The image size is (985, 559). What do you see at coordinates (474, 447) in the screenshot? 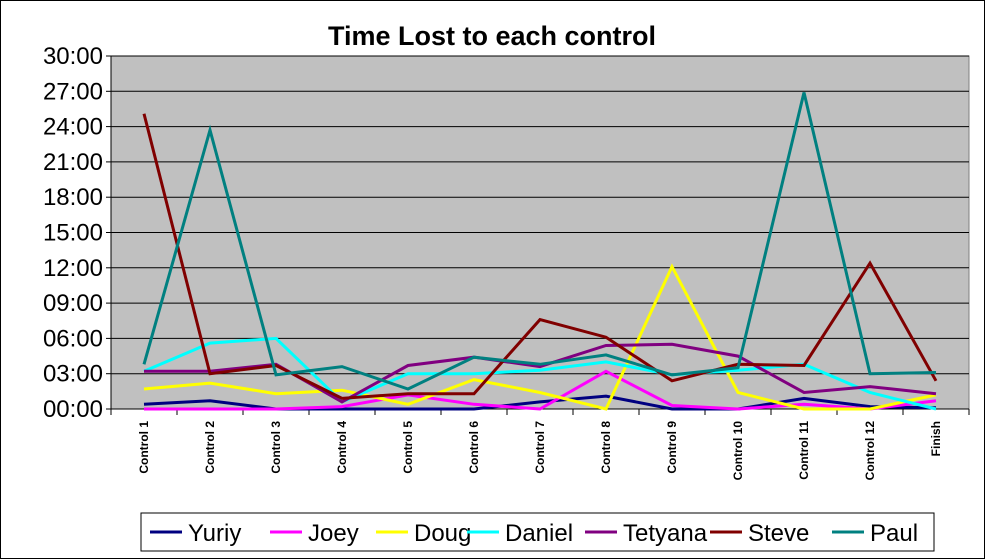
I see `x-tick-label: Control 6` at bounding box center [474, 447].